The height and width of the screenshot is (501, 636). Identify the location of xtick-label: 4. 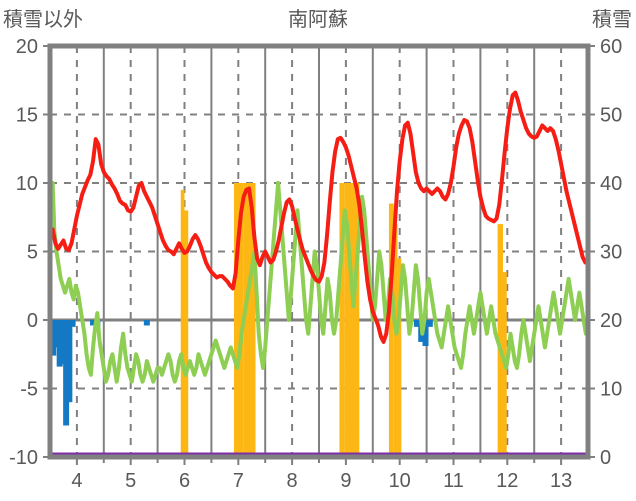
(76, 481).